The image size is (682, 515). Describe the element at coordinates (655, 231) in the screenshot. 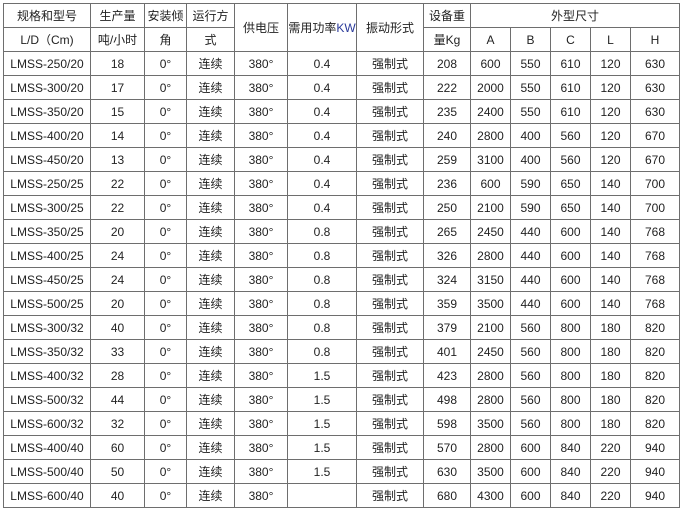

I see `cell-dim-h: 768` at that location.